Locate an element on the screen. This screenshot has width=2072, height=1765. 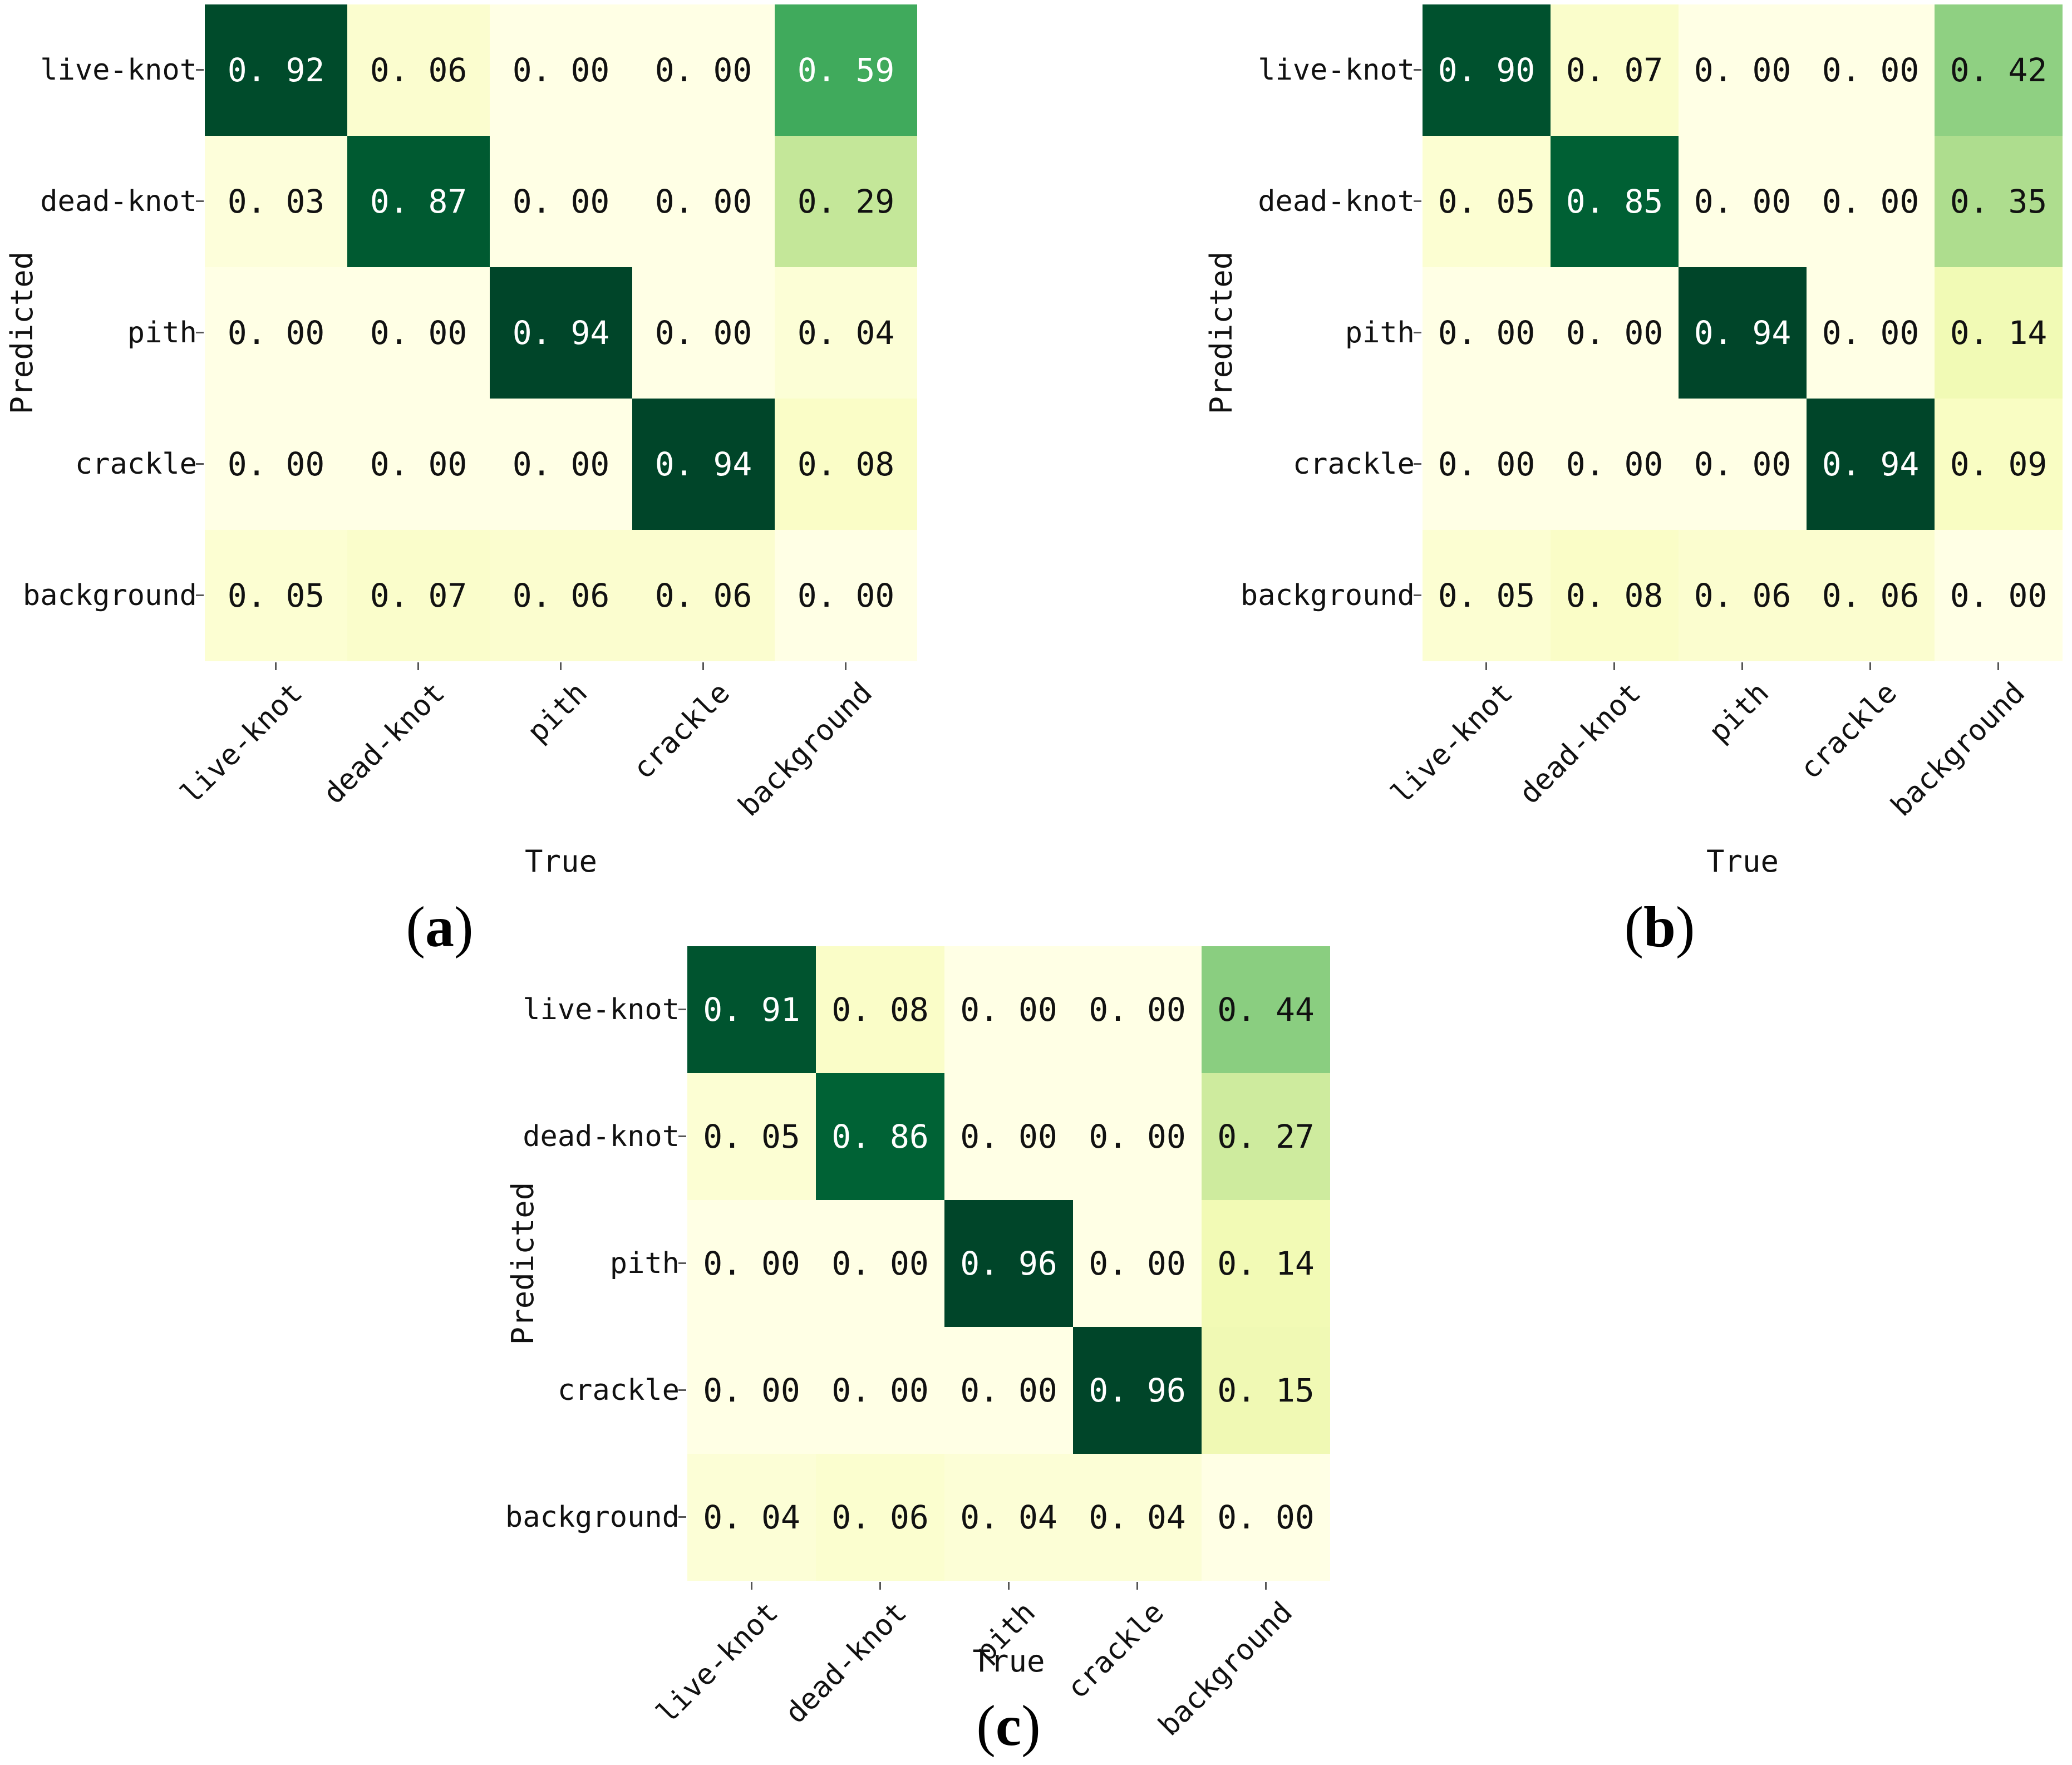
cell-value: 0. 27 is located at coordinates (1266, 1137).